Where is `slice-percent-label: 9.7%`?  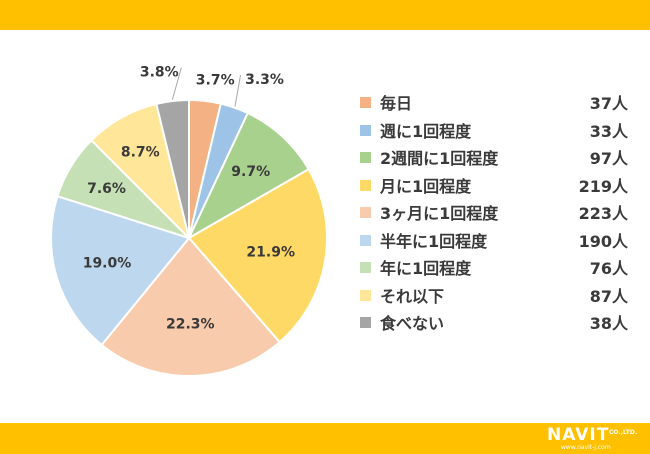
slice-percent-label: 9.7% is located at coordinates (250, 172).